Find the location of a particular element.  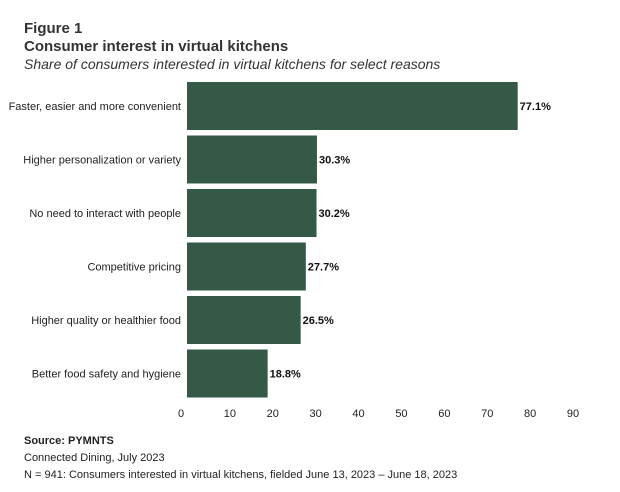

x-tick-label: 0 is located at coordinates (181, 414).